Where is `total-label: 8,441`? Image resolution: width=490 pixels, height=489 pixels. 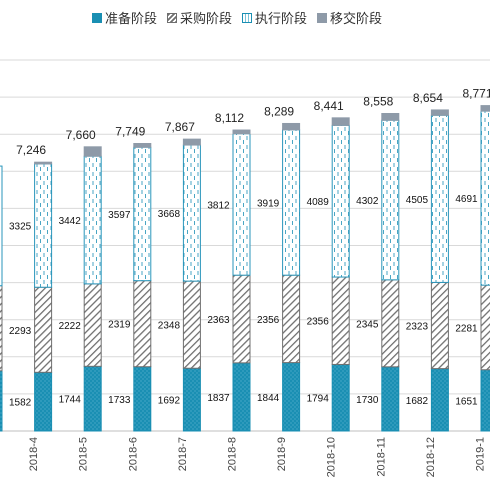 total-label: 8,441 is located at coordinates (329, 106).